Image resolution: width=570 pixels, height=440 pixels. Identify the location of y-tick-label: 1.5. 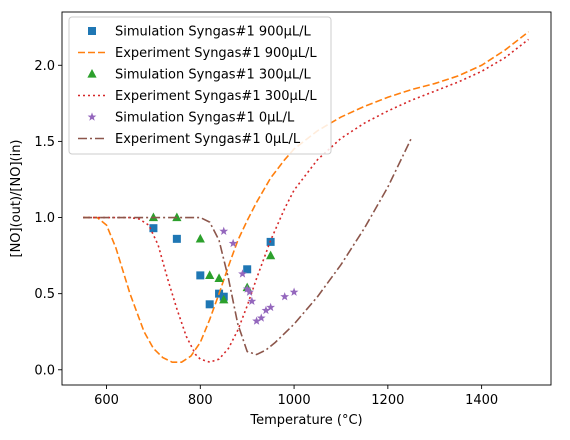
(44, 142).